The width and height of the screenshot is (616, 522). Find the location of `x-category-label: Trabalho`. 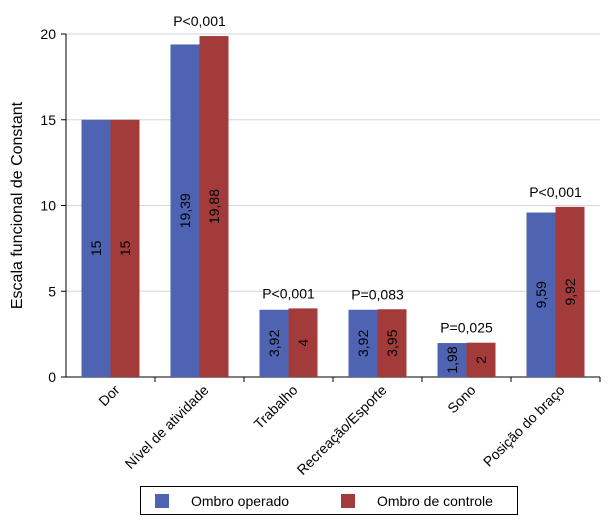

x-category-label: Trabalho is located at coordinates (276, 407).